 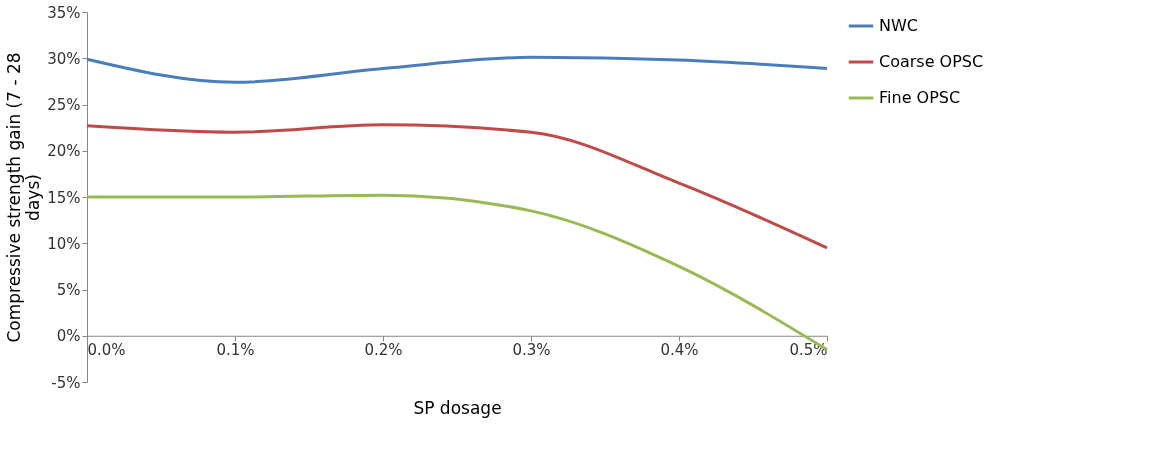 What do you see at coordinates (68, 336) in the screenshot?
I see `y-tick-label: 0%` at bounding box center [68, 336].